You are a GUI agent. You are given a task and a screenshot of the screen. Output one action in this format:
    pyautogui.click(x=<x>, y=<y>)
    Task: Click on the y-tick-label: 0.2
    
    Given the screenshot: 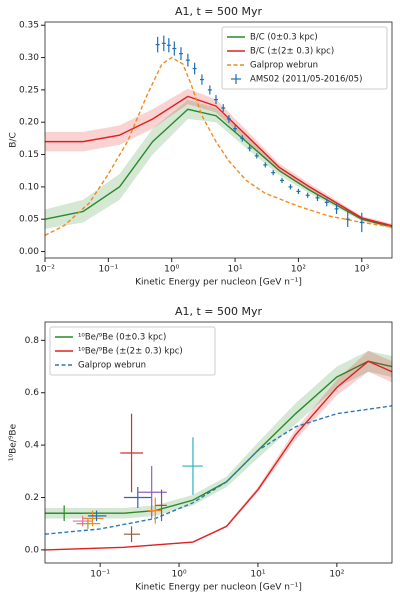 What is the action you would take?
    pyautogui.click(x=32, y=498)
    